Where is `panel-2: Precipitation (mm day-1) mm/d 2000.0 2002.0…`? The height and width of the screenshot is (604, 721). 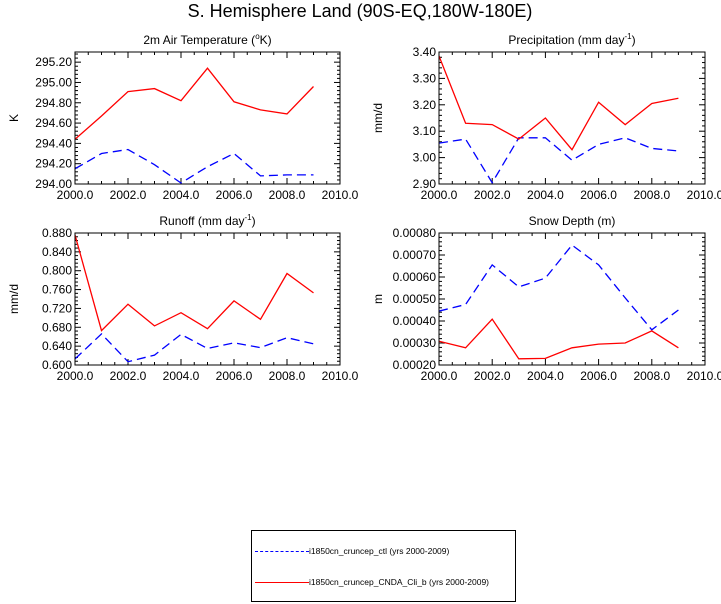
panel-2: Precipitation (mm day-1) mm/d 2000.0 2002.0… is located at coordinates (546, 117).